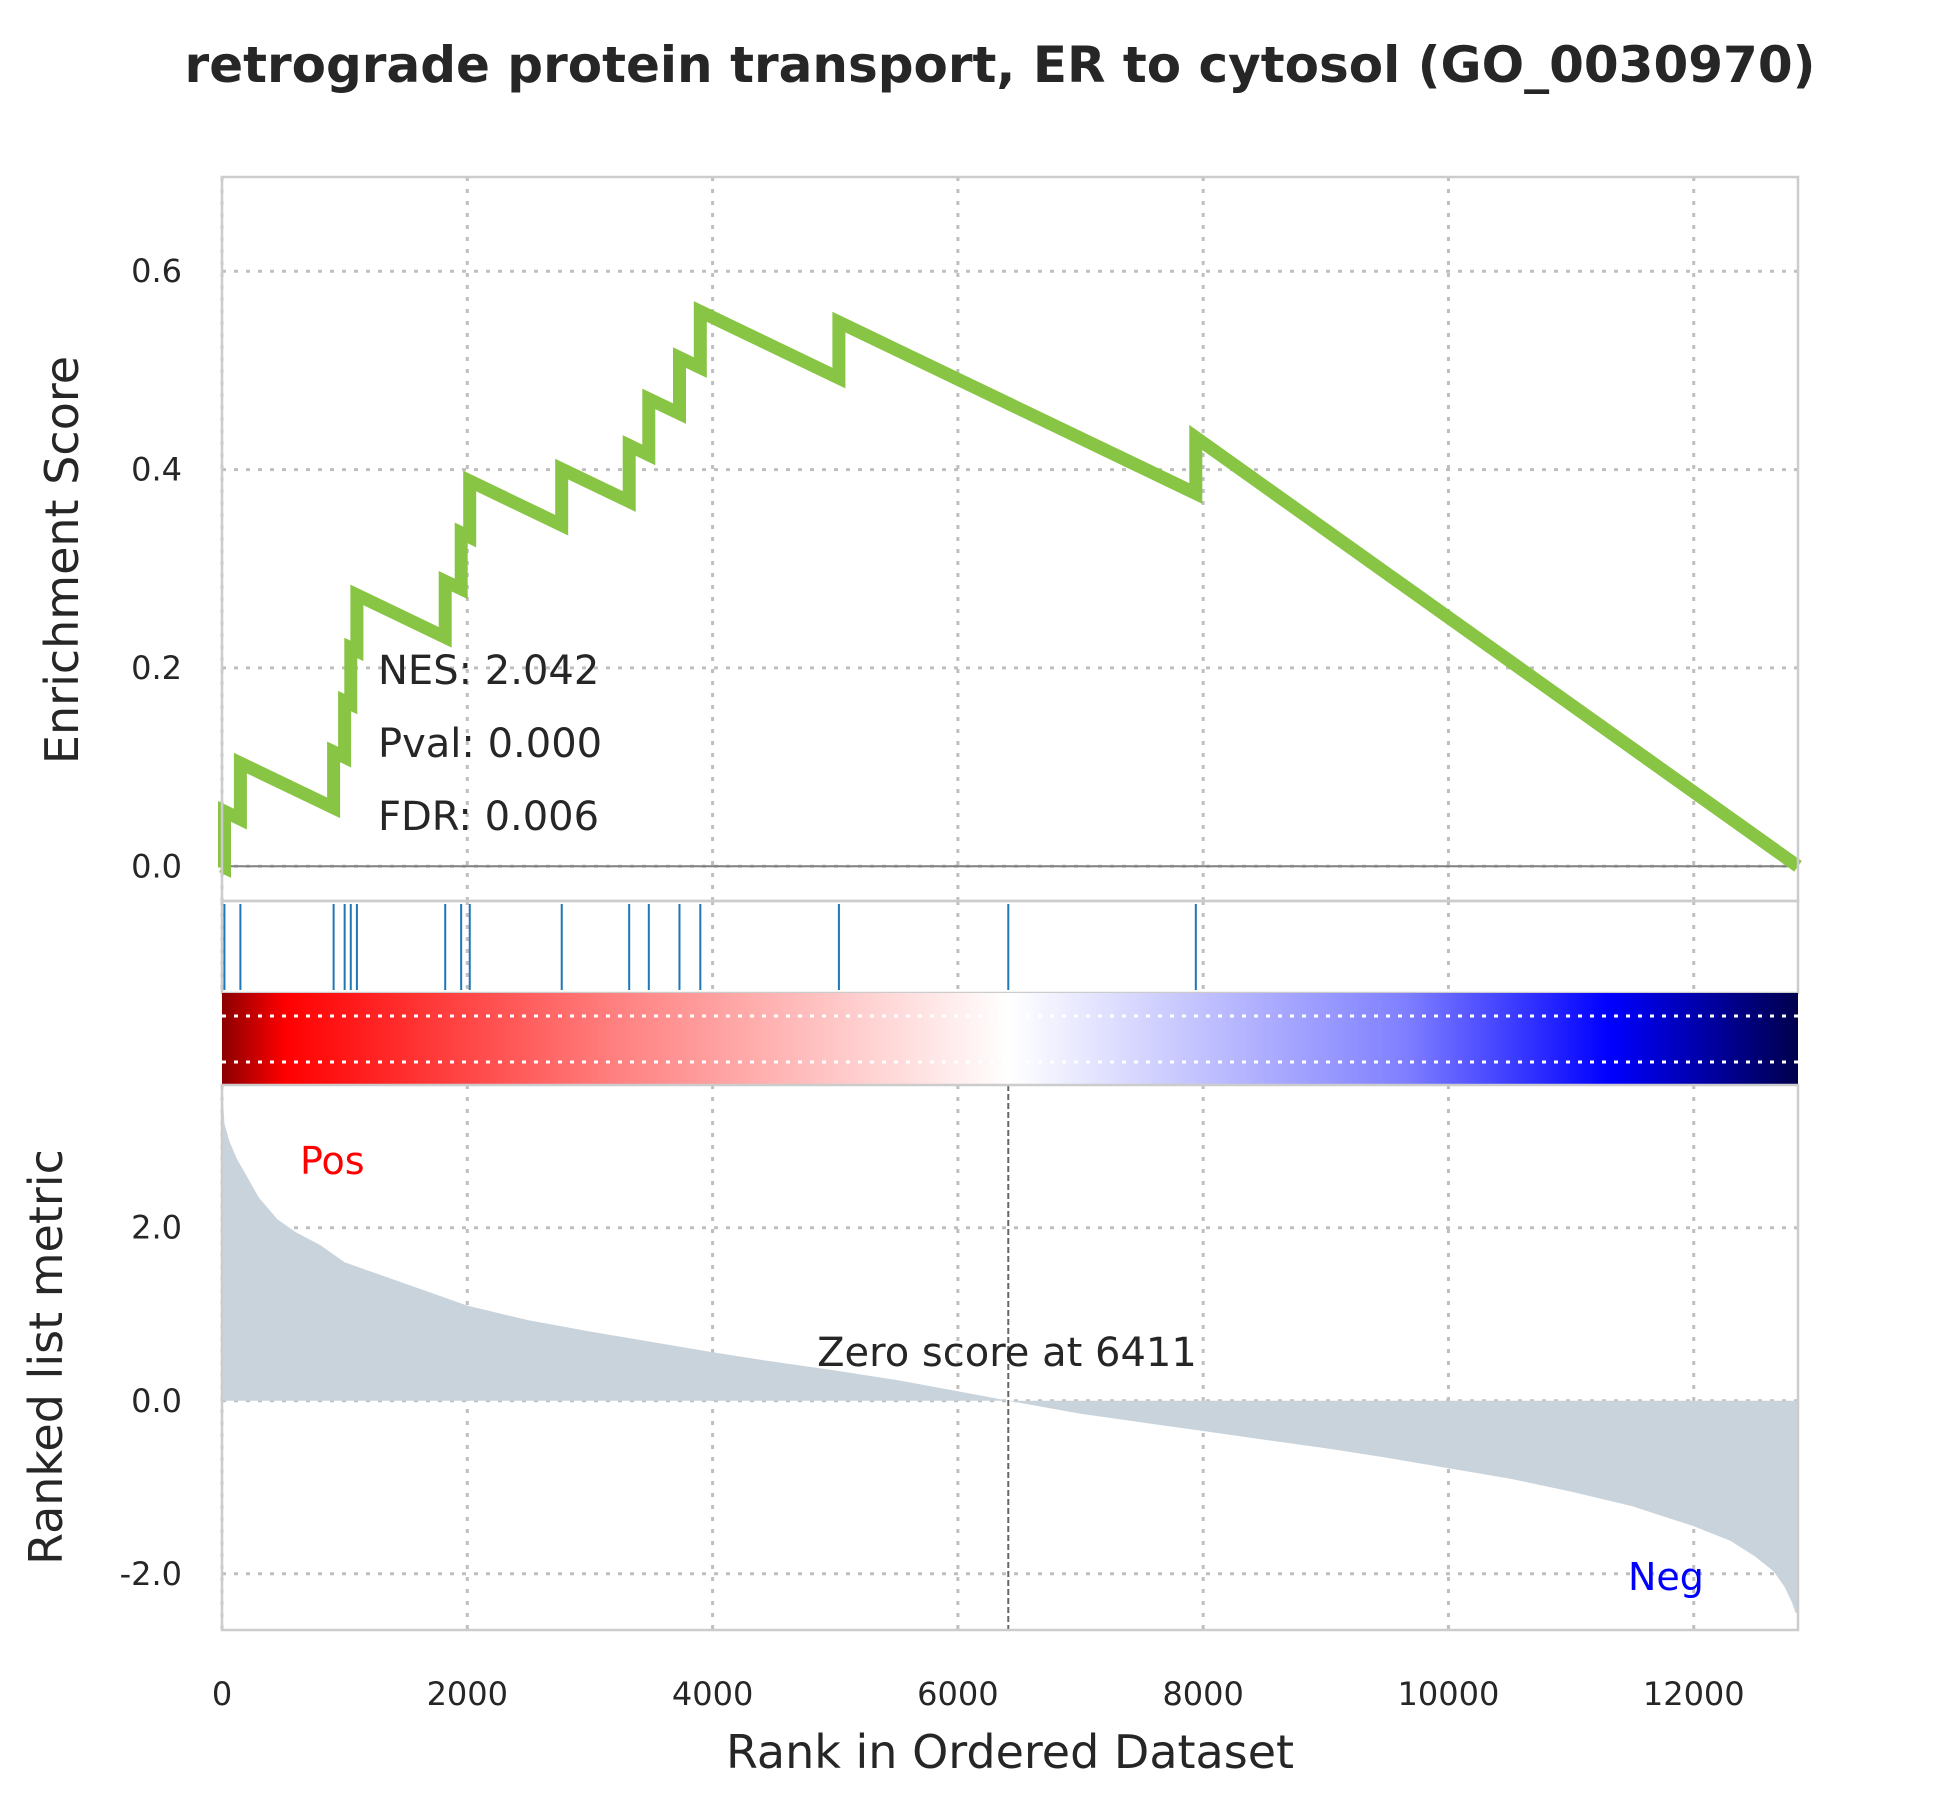 The width and height of the screenshot is (1936, 1797). I want to click on x-tick-label: 10000, so click(1449, 1694).